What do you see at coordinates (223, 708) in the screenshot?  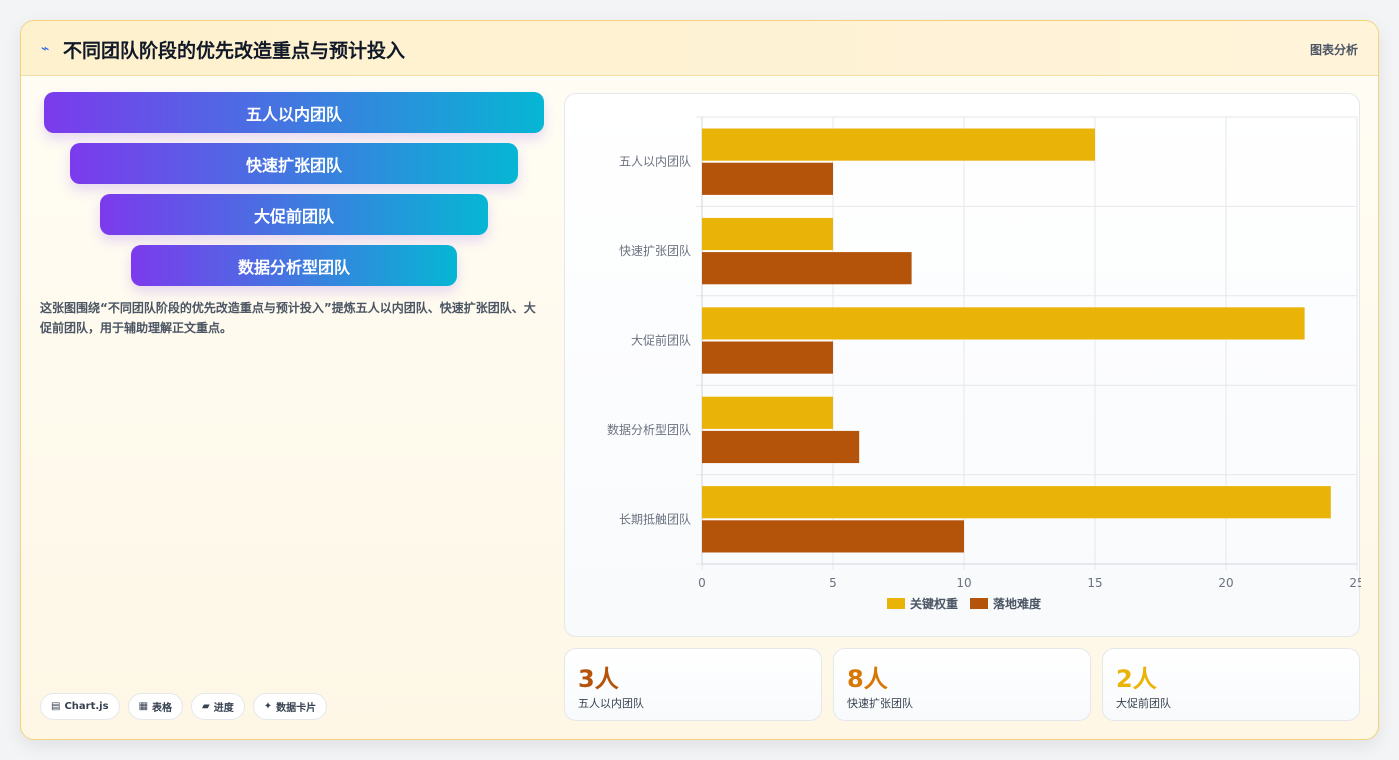 I see `chip-label: 进度` at bounding box center [223, 708].